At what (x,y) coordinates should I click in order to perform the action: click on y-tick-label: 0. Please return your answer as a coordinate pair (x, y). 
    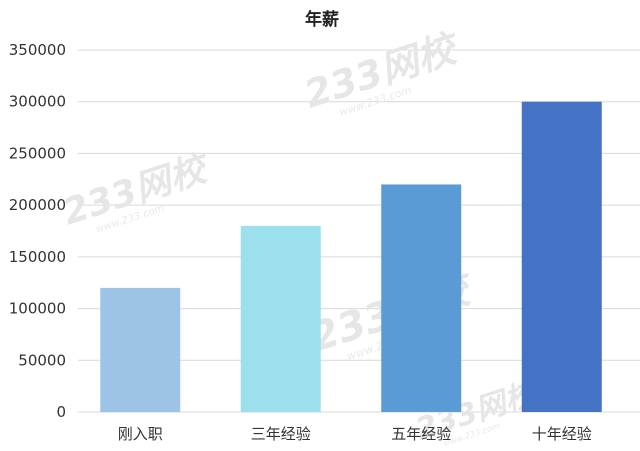
    Looking at the image, I should click on (61, 412).